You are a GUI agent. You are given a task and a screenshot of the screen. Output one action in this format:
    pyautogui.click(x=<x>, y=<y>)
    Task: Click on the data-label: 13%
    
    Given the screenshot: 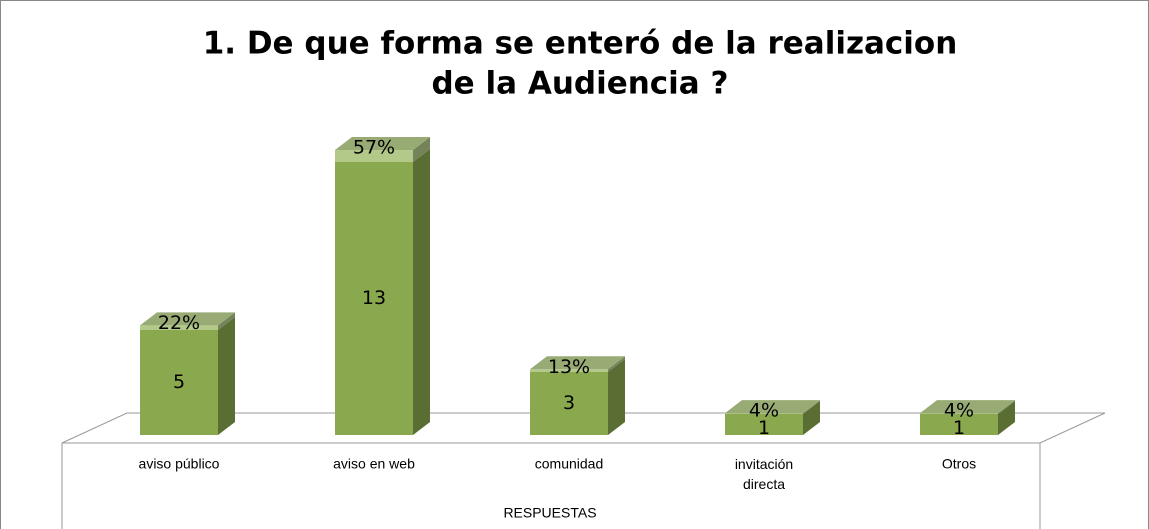 What is the action you would take?
    pyautogui.click(x=569, y=367)
    